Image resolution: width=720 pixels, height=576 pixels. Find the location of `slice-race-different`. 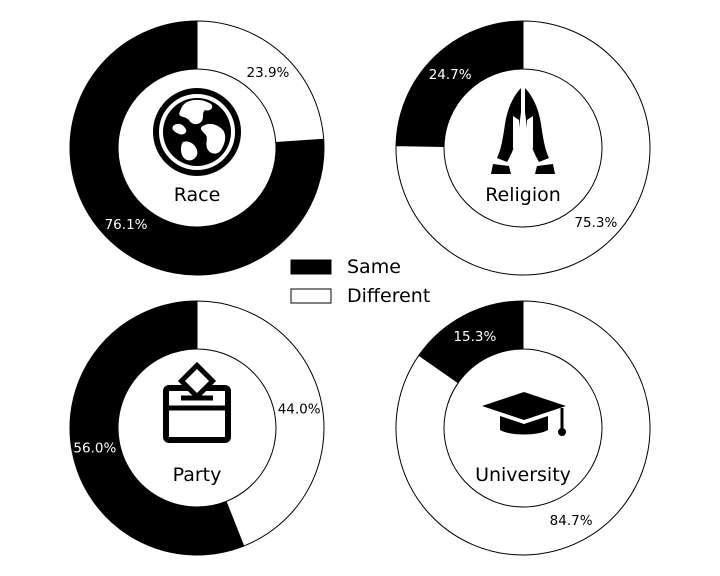

slice-race-different is located at coordinates (260, 82).